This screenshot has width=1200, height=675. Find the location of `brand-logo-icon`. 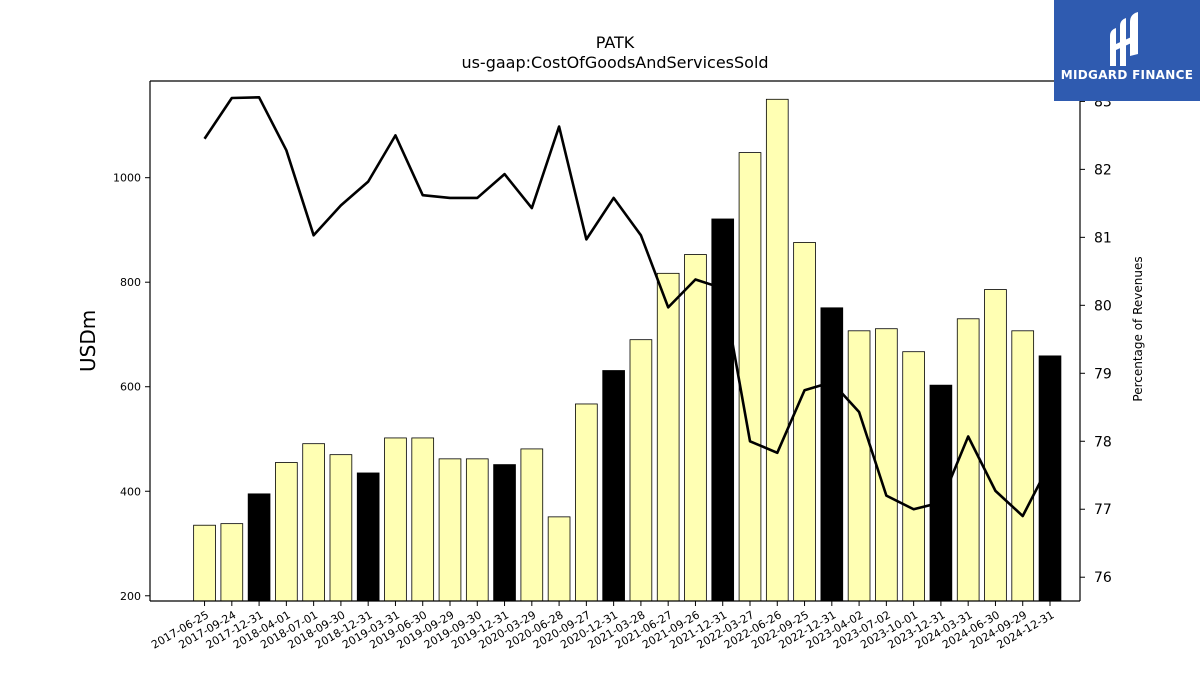

brand-logo-icon is located at coordinates (1124, 39).